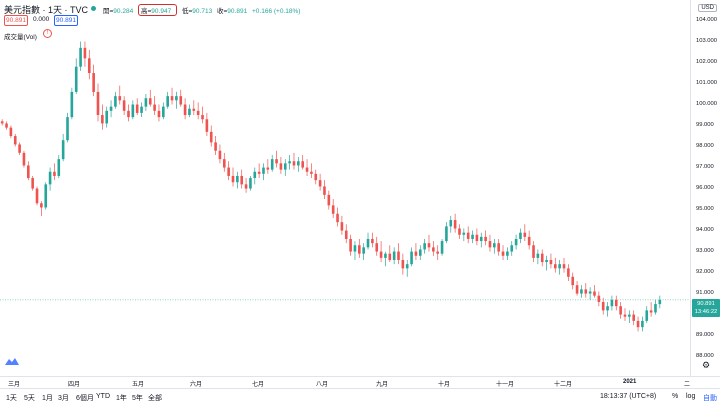  I want to click on range-button: 5天, so click(29, 398).